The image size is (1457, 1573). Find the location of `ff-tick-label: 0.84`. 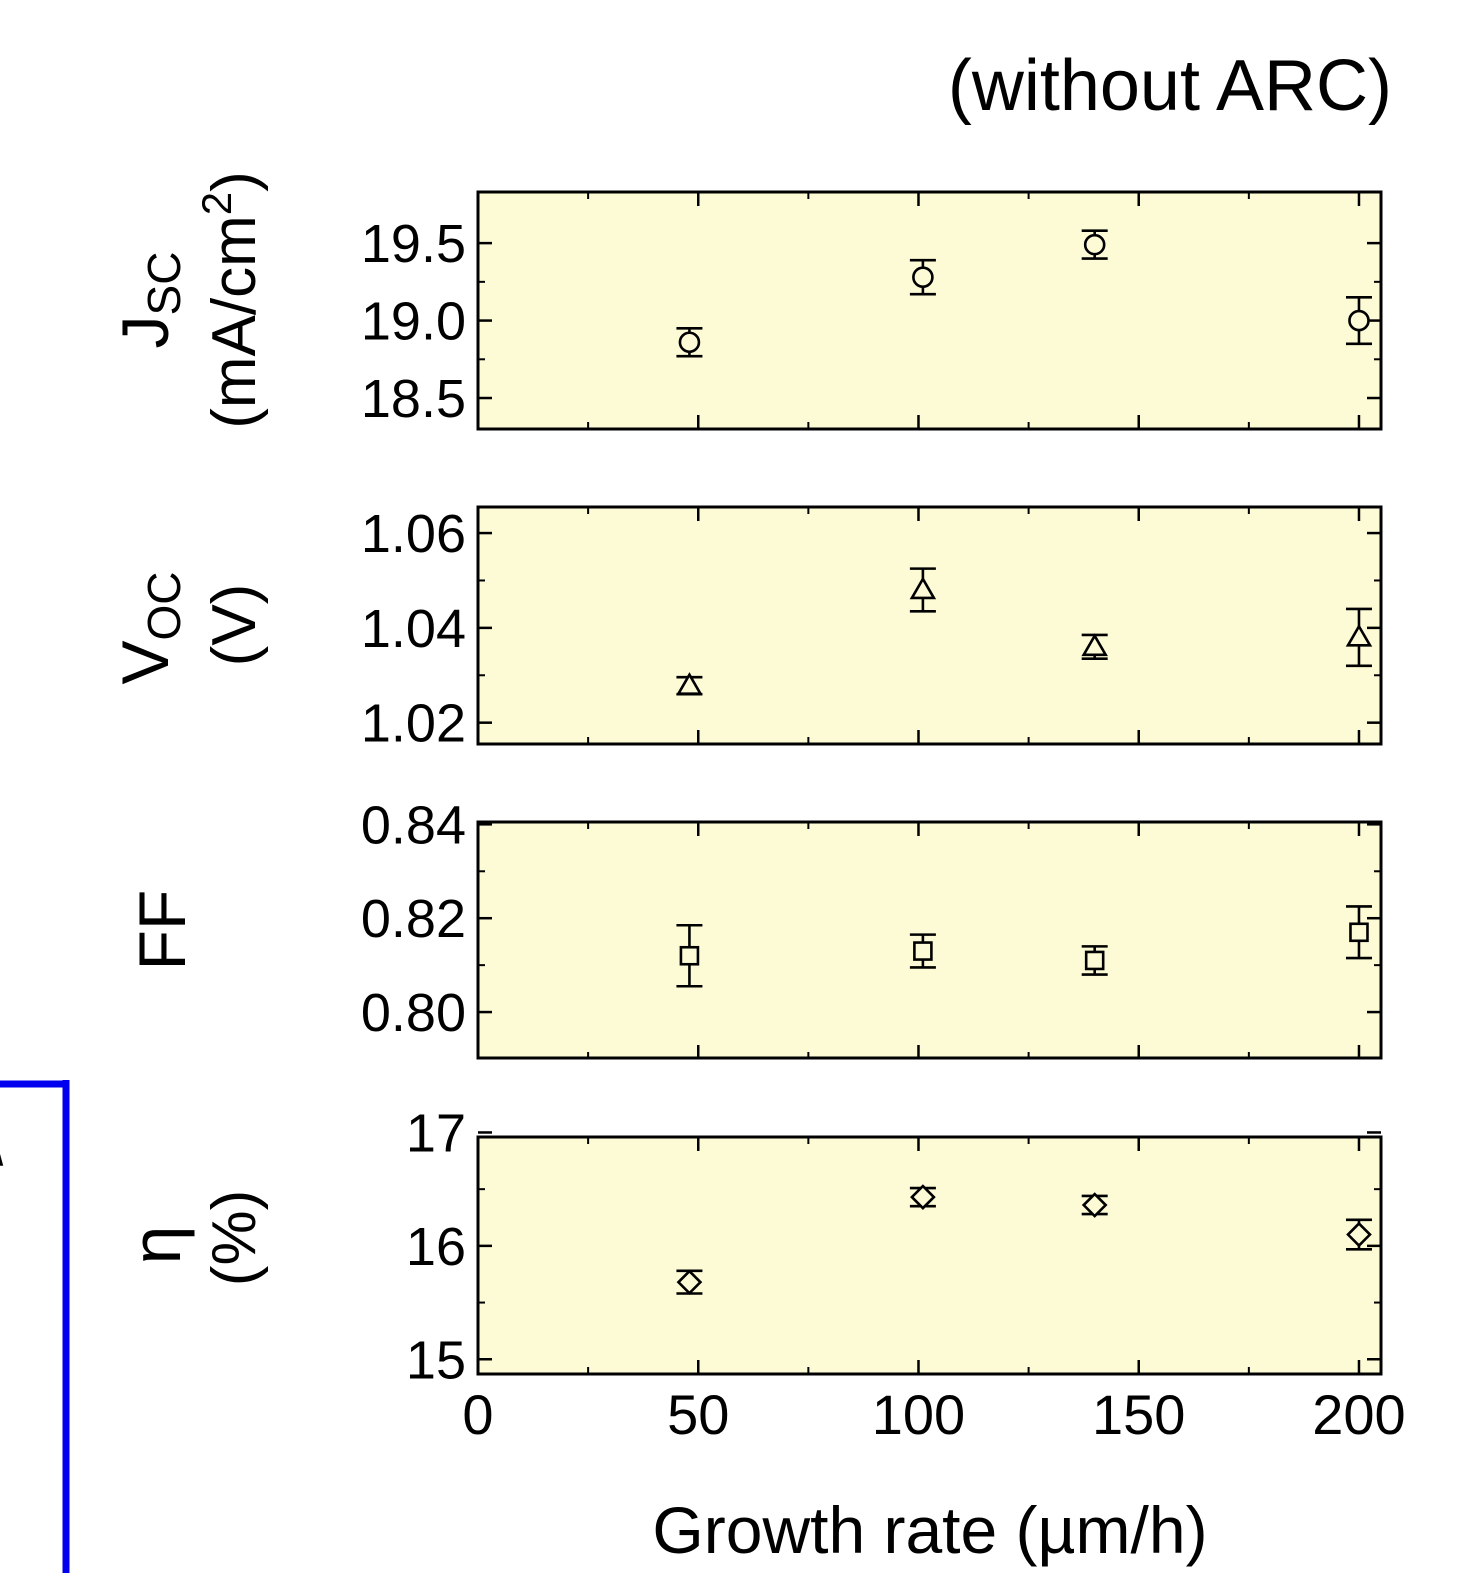

ff-tick-label: 0.84 is located at coordinates (413, 825).